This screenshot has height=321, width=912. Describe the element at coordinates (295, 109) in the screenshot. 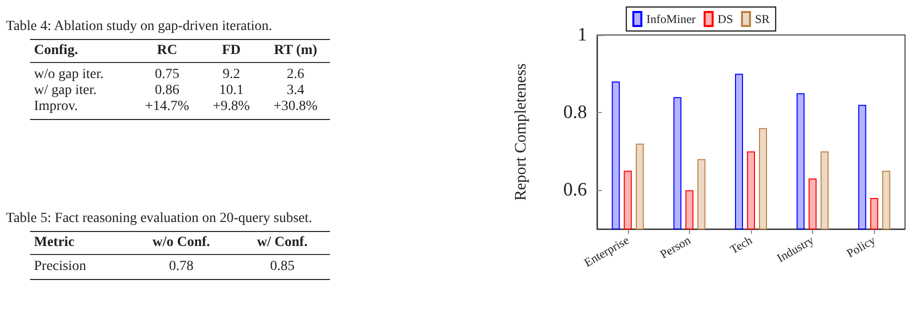

I see `text: +30.8%` at that location.